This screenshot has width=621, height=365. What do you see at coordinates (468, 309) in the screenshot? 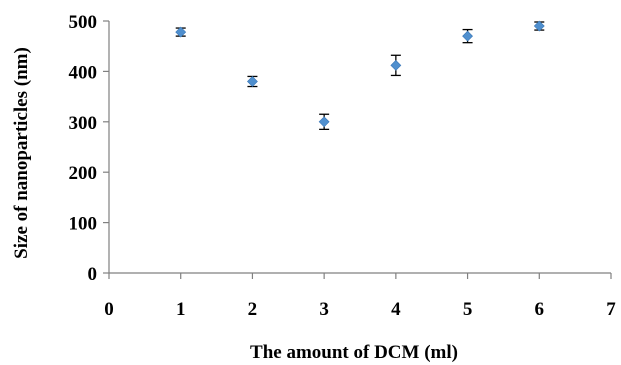
I see `x-tick-label: 5` at bounding box center [468, 309].